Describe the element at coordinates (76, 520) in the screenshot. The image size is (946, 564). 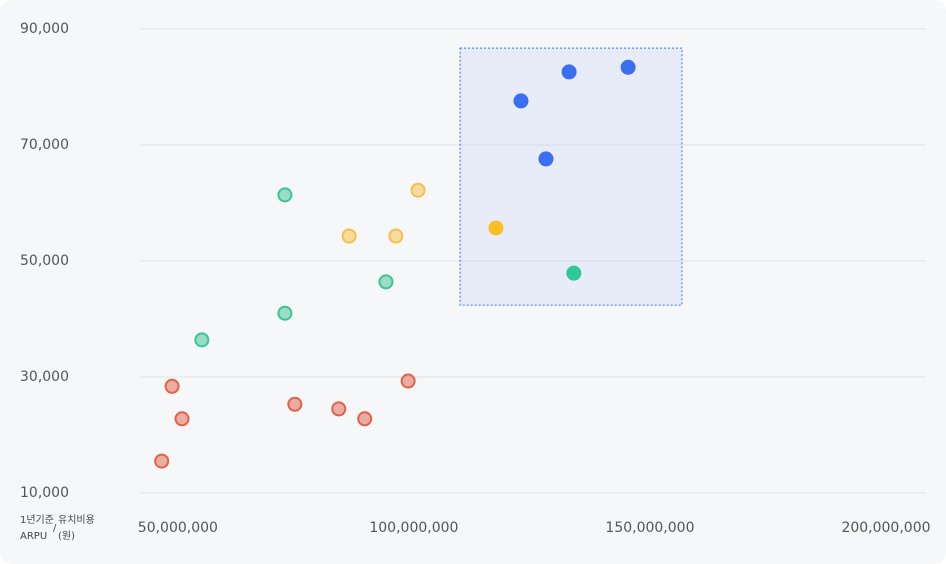
I see `axis-label: 유치비용` at that location.